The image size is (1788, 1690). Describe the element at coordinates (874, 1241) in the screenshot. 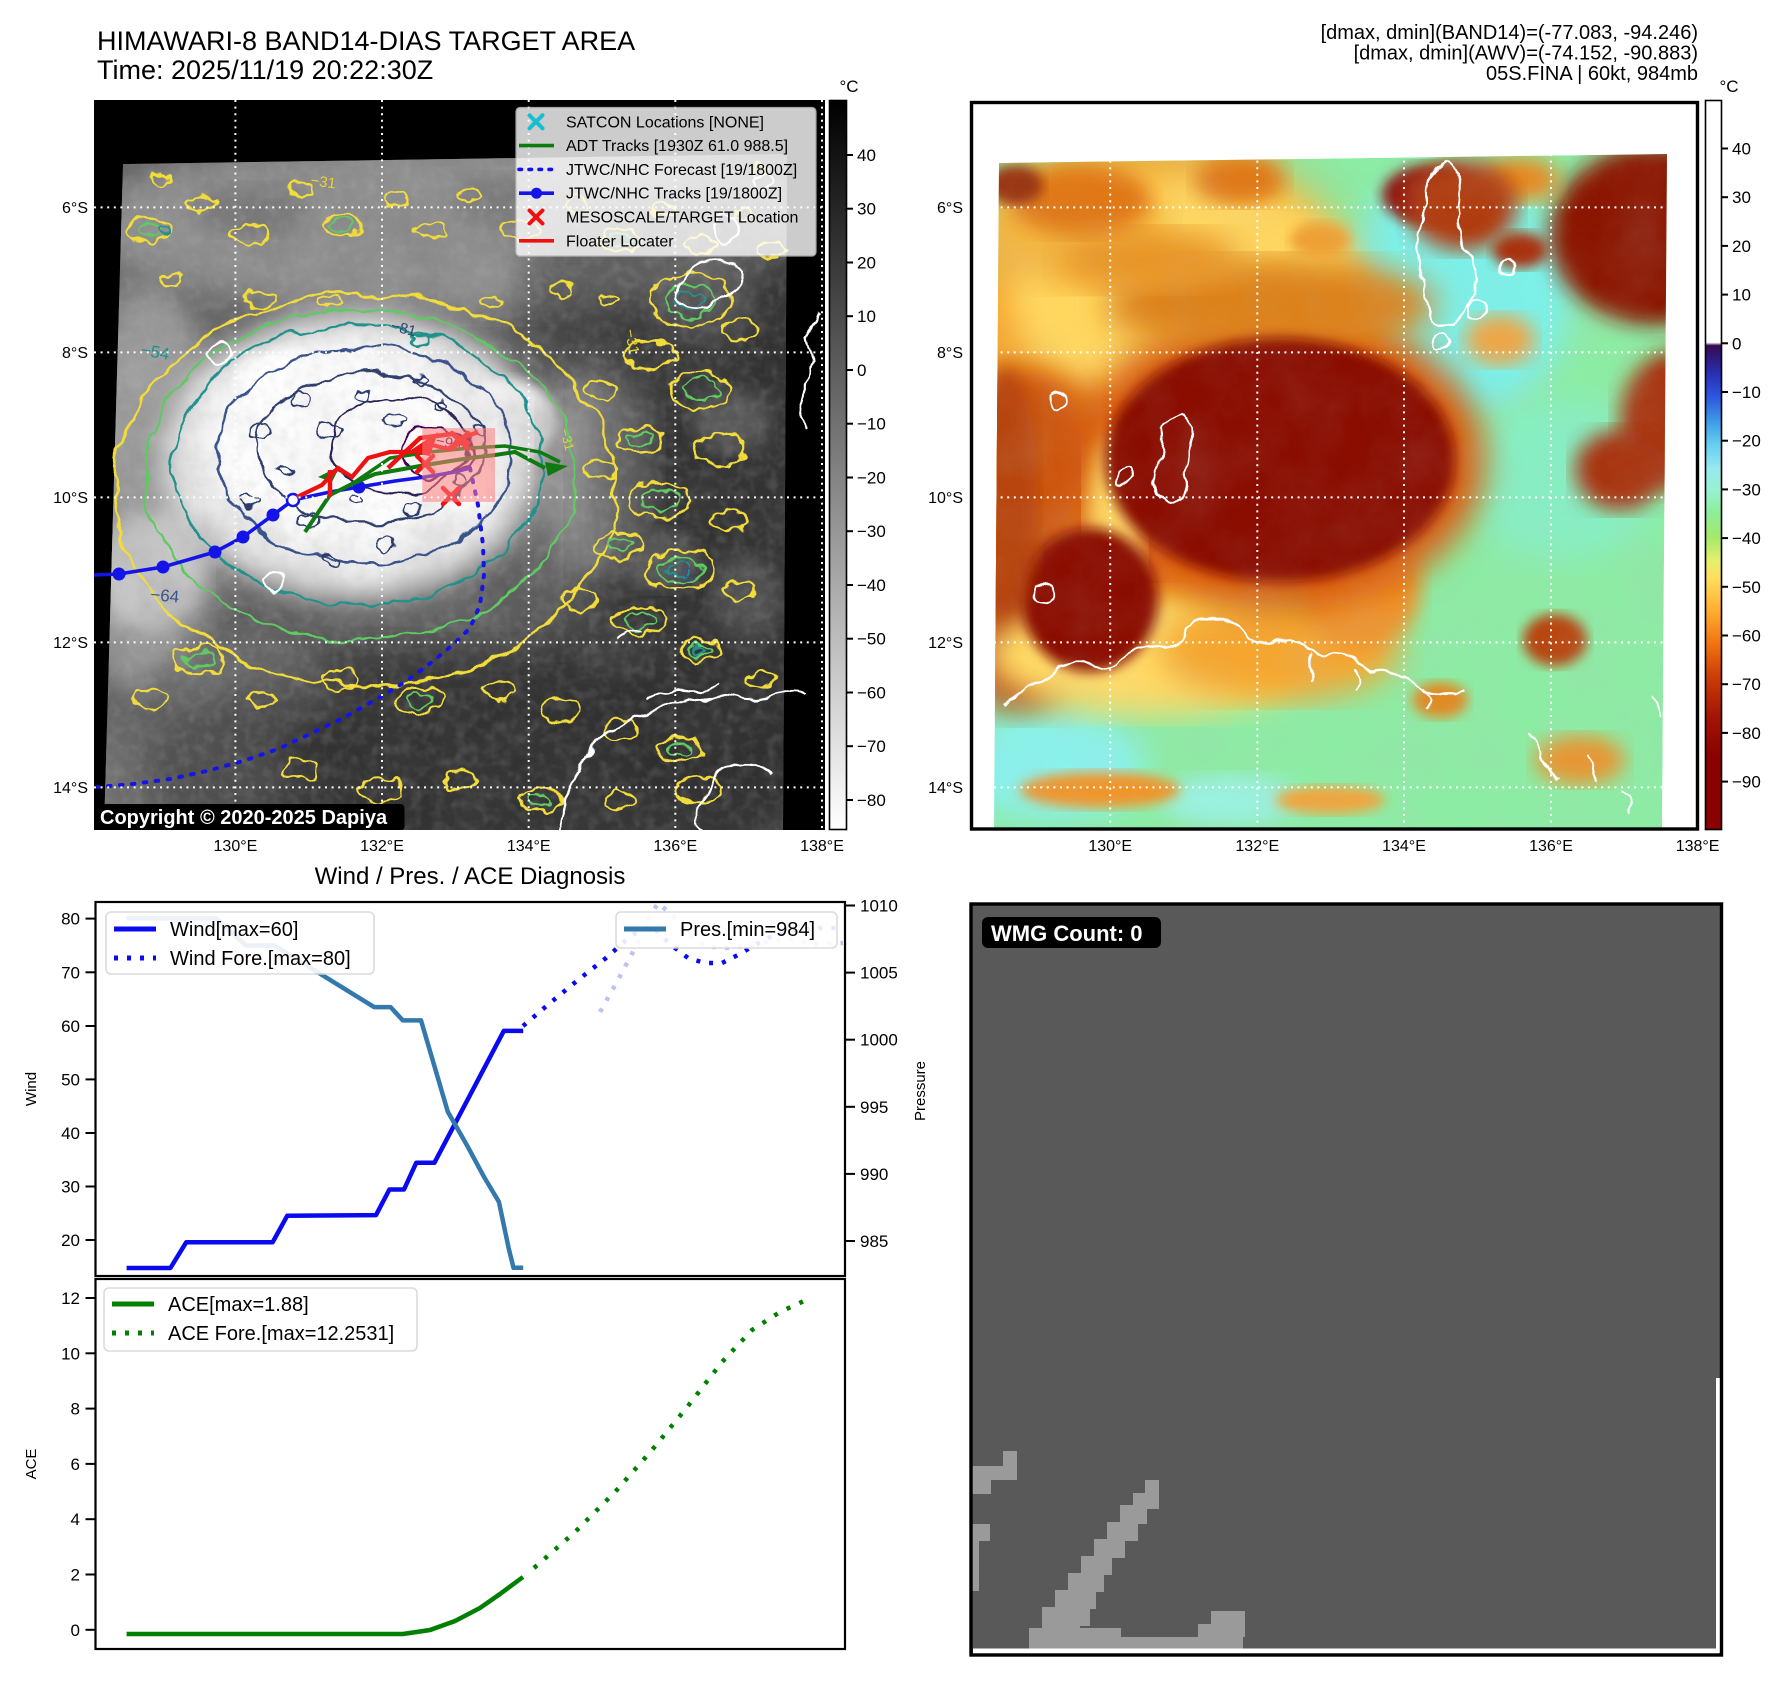

I see `svg-text: 985` at that location.